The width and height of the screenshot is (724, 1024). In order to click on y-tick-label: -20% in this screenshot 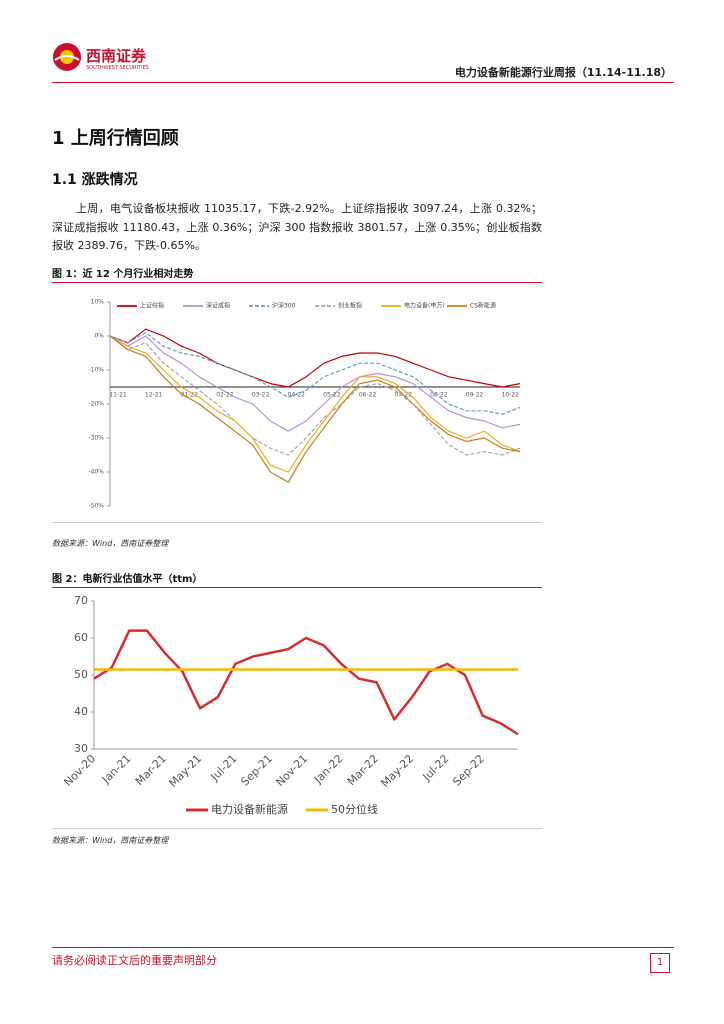, I will do `click(96, 404)`.